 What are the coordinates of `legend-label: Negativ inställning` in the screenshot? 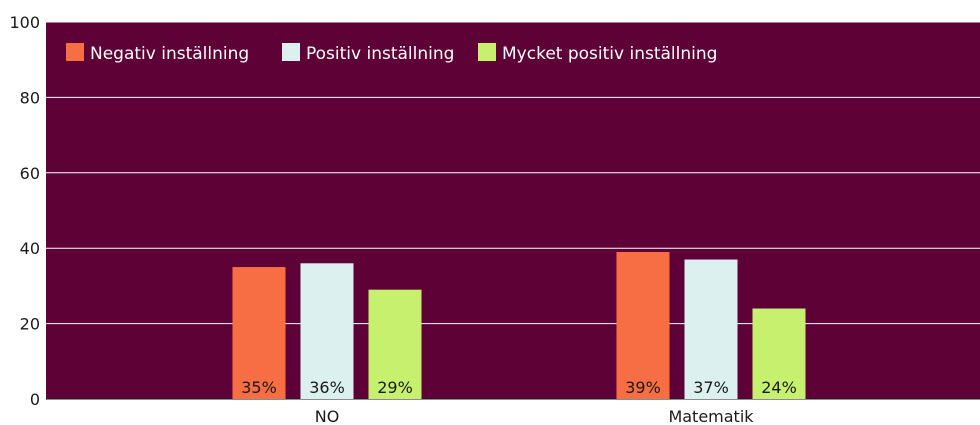 It's located at (169, 54).